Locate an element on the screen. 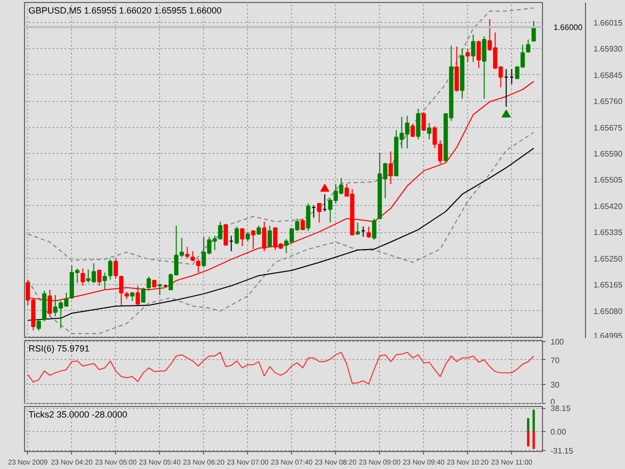 The height and width of the screenshot is (469, 625). y-tick-label: 1.65590 is located at coordinates (608, 154).